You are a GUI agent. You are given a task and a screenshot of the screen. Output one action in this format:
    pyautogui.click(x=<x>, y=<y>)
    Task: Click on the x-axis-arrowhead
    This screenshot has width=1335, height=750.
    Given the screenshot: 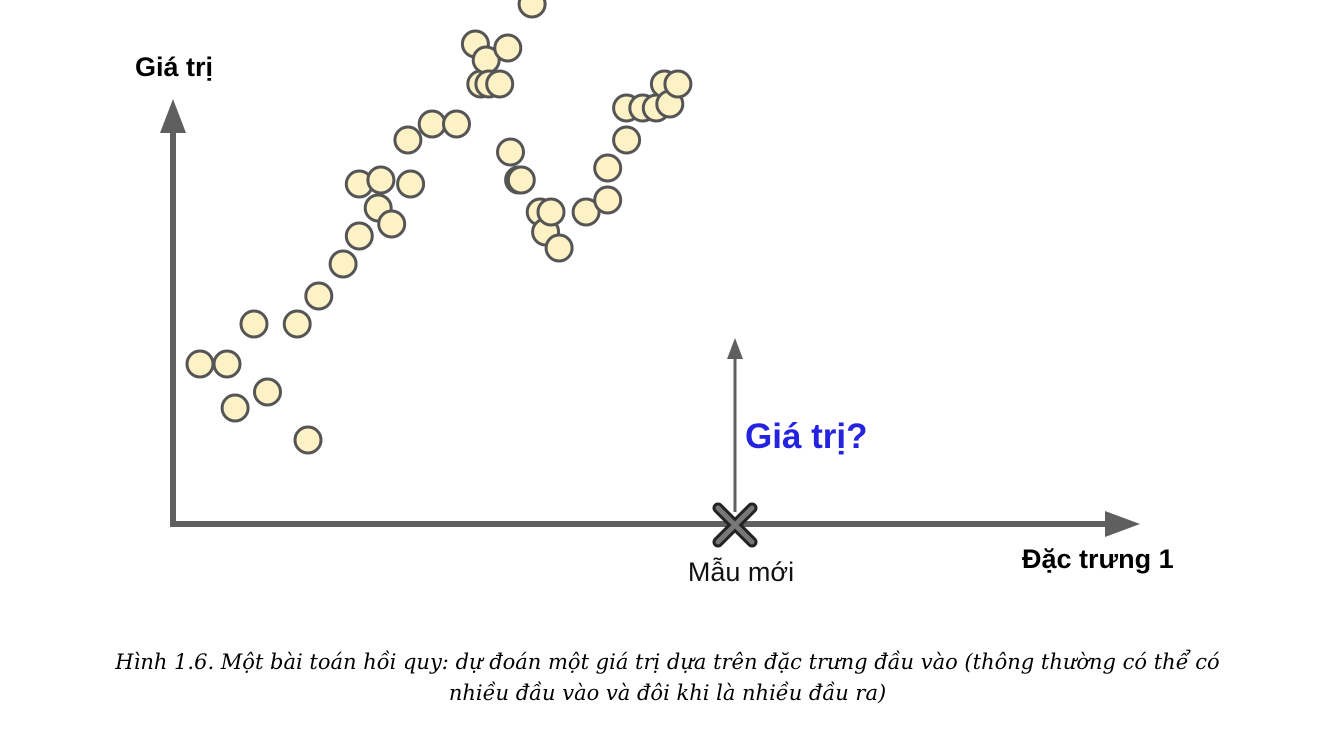 What is the action you would take?
    pyautogui.click(x=1122, y=524)
    